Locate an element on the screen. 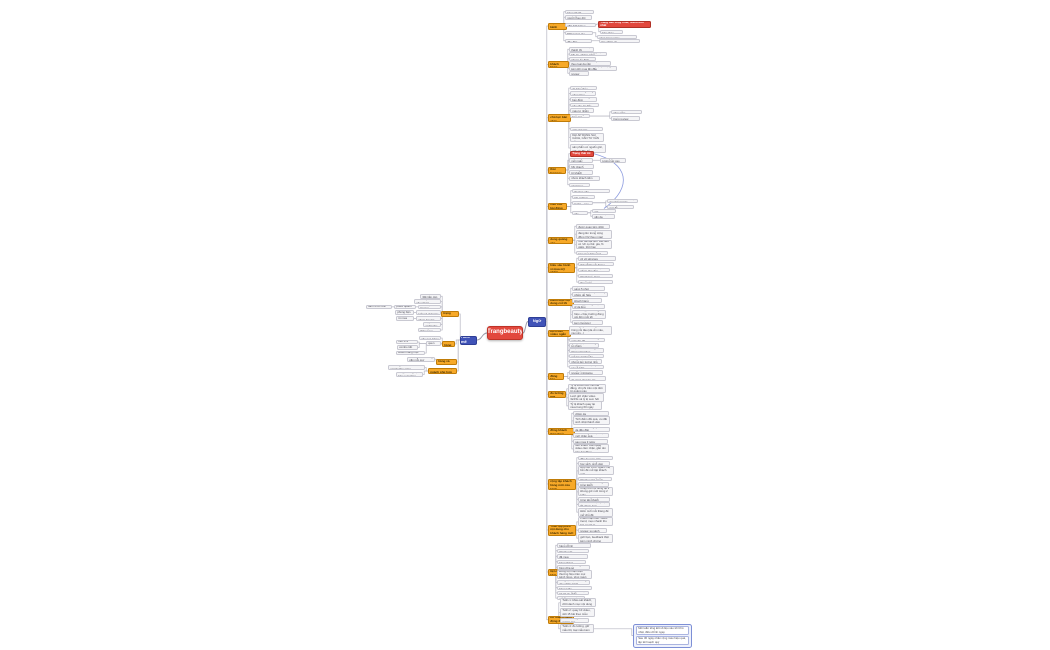  subtopic-s12c5: Gửi tin nhắn chăm sóc sau mua 3 ngày is located at coordinates (590, 441).